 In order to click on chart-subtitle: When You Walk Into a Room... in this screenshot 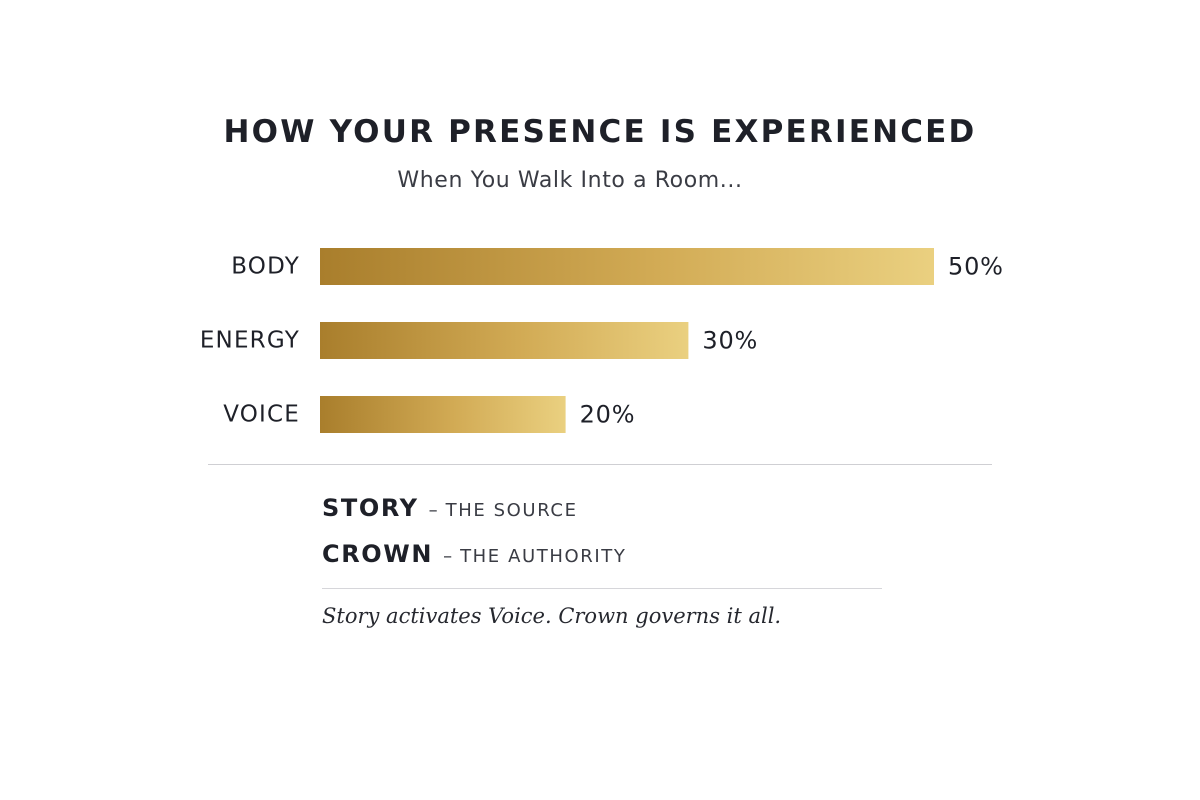, I will do `click(570, 180)`.